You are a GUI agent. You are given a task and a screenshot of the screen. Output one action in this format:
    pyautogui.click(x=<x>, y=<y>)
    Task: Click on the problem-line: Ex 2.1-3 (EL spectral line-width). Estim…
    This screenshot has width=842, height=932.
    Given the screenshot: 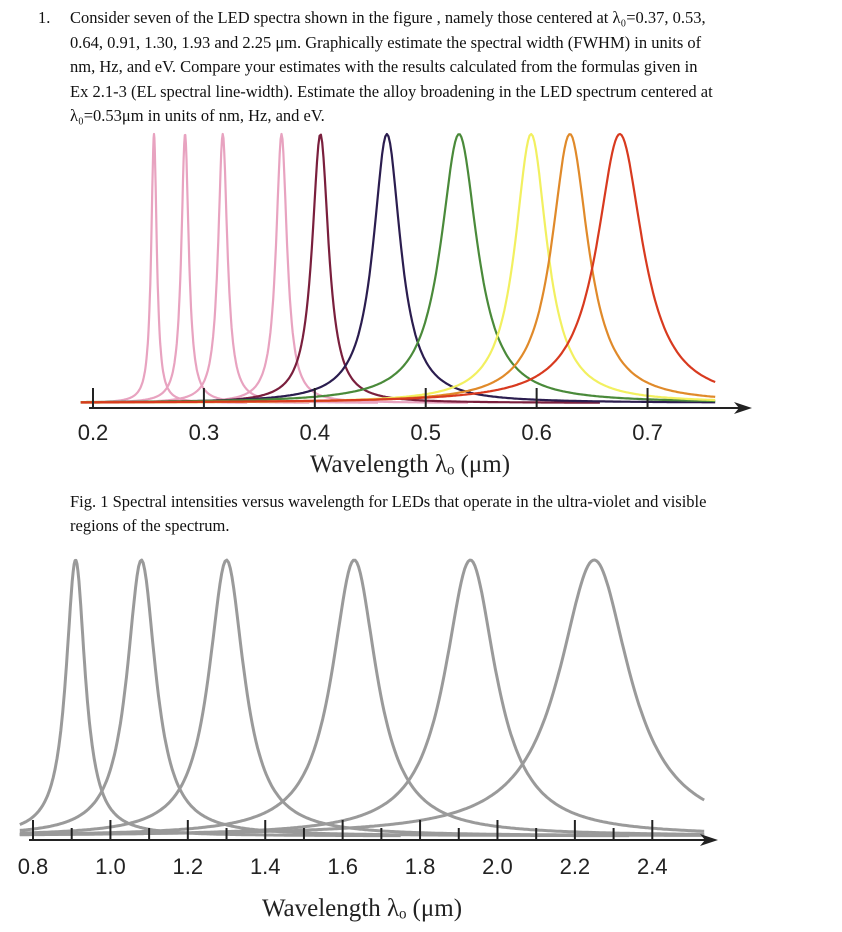 What is the action you would take?
    pyautogui.click(x=391, y=91)
    